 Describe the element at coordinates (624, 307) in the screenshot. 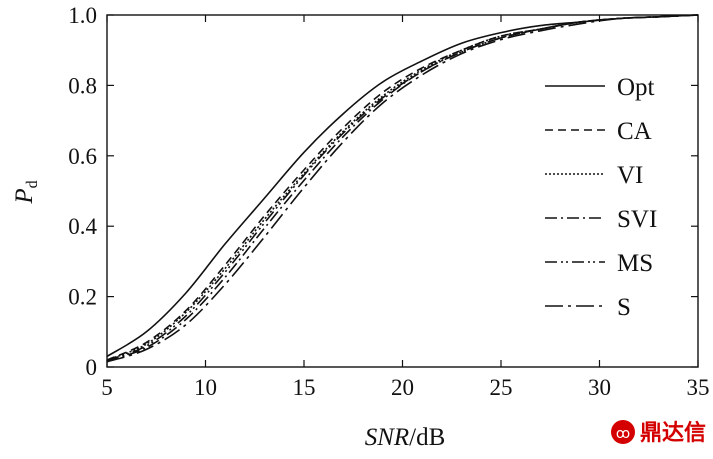

I see `legend-label-s: S` at that location.